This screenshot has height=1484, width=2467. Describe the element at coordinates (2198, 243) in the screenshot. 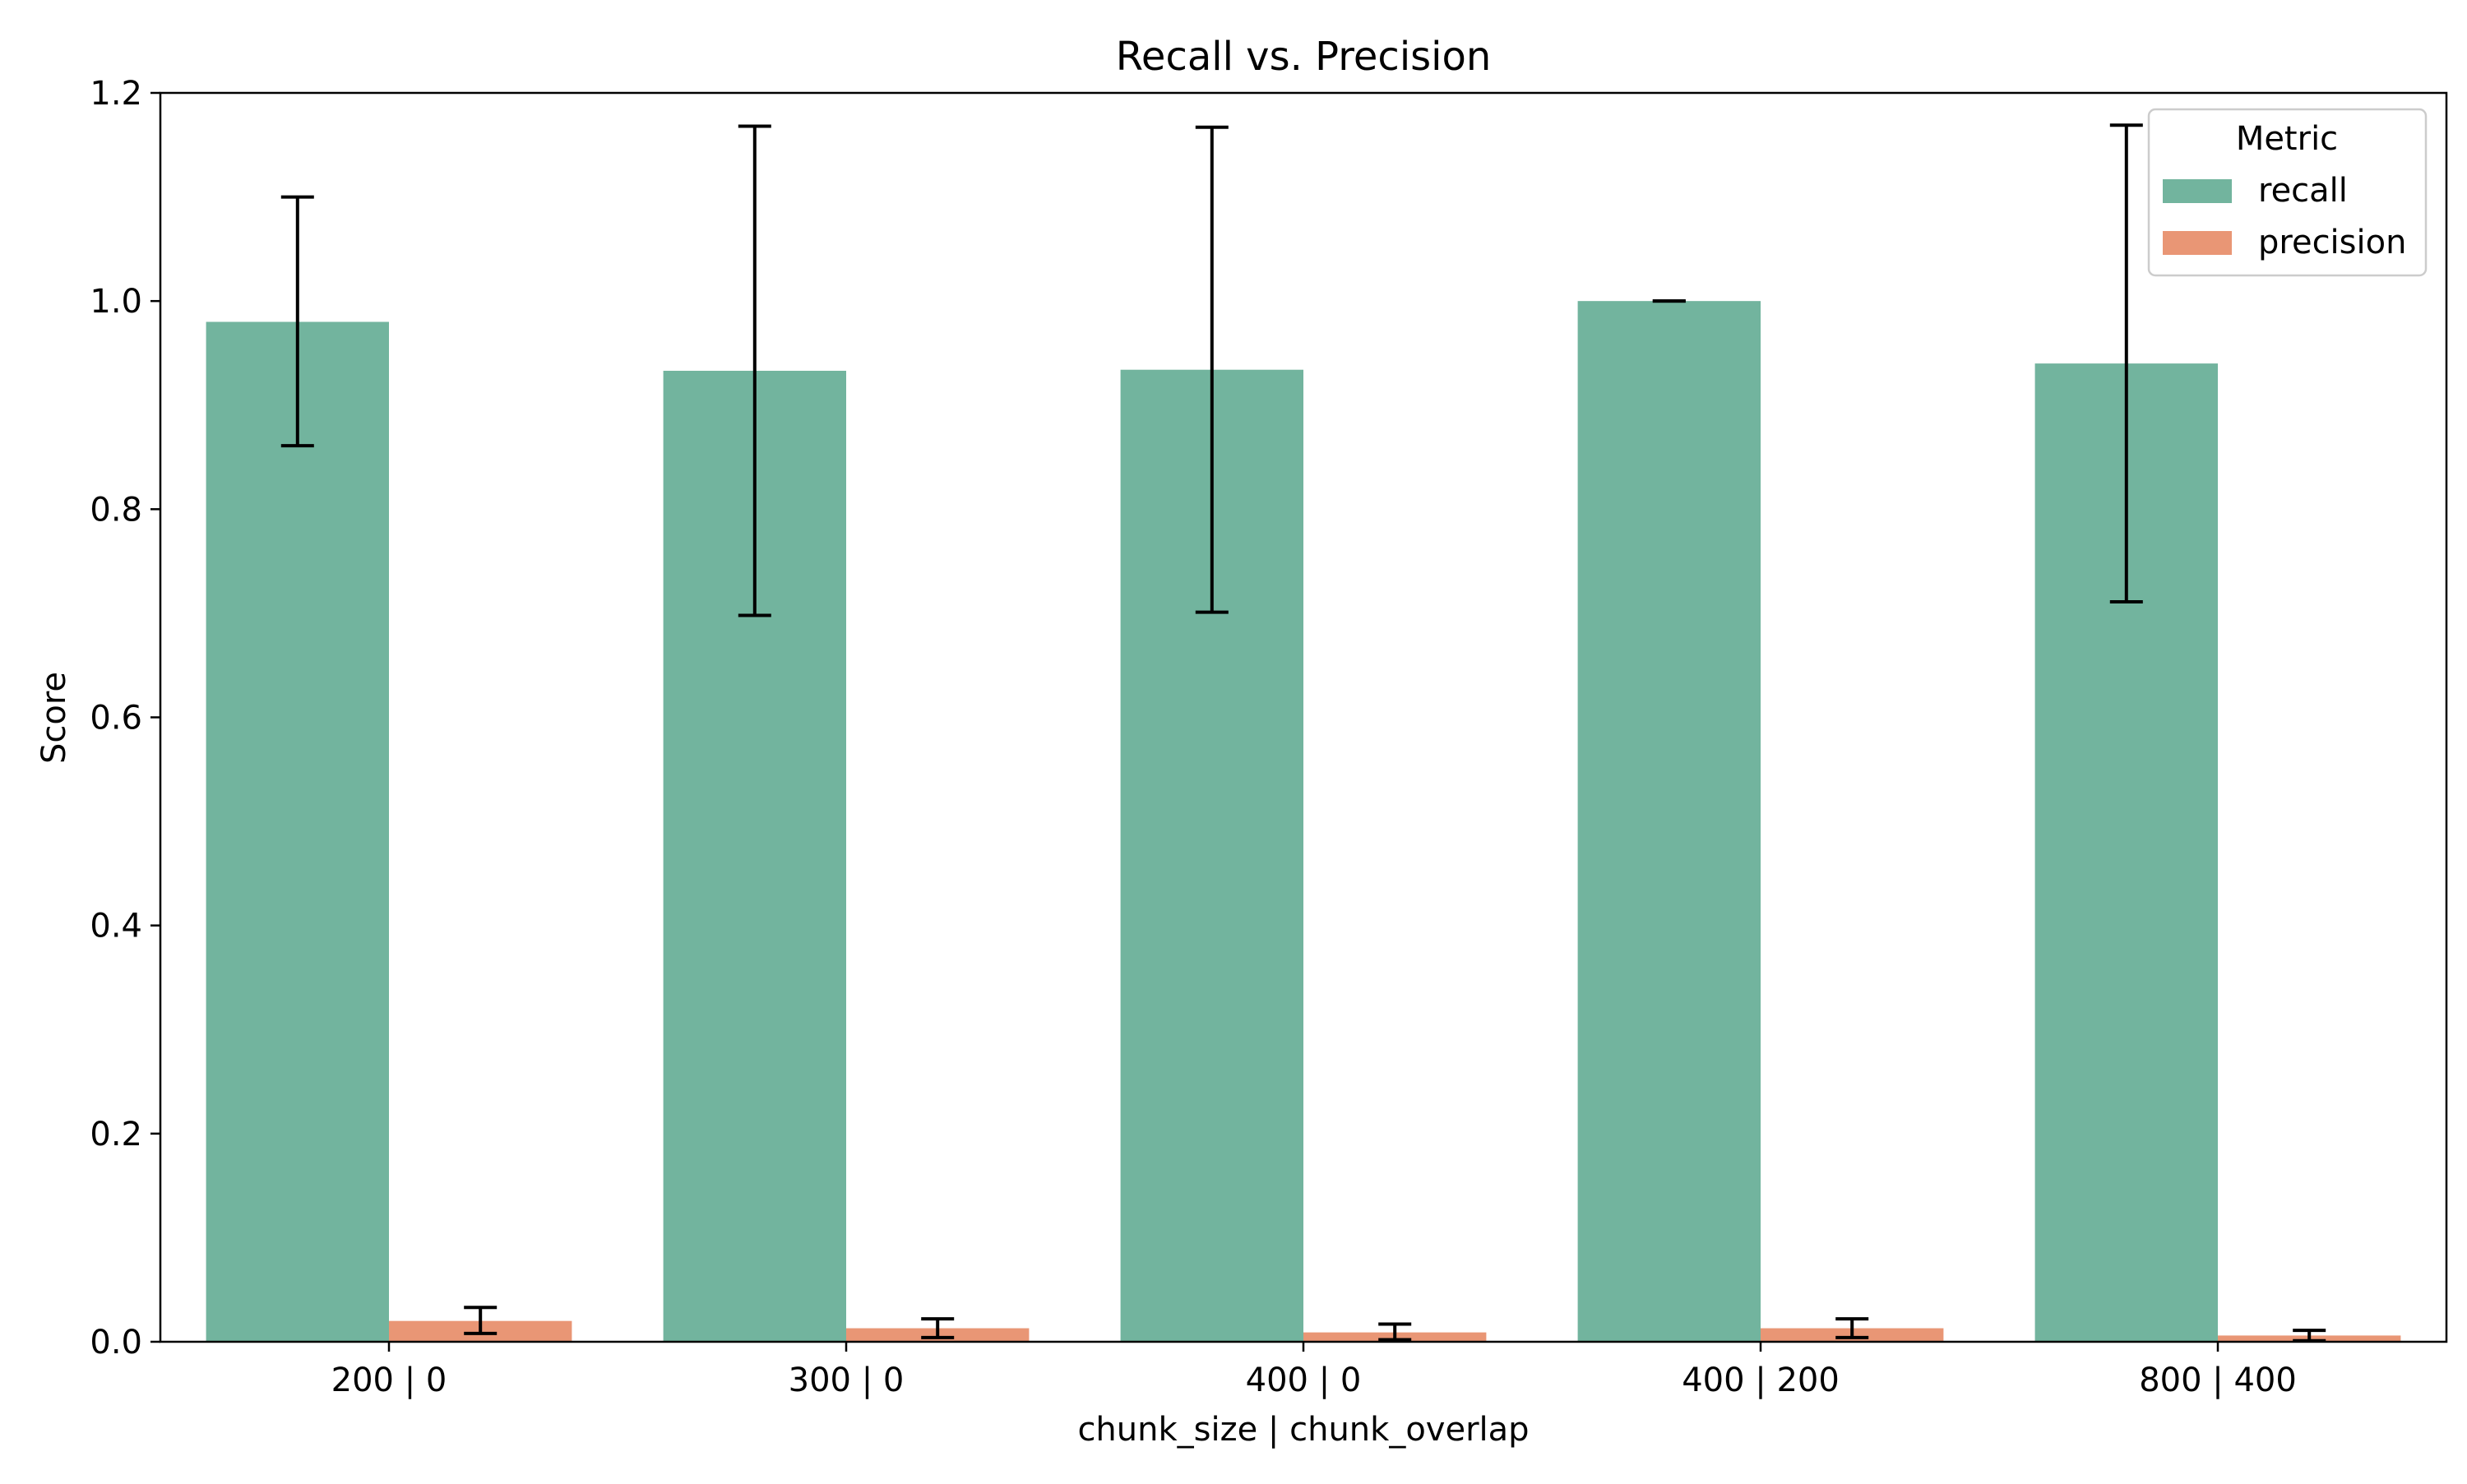

I see `legend-swatch-precision` at that location.